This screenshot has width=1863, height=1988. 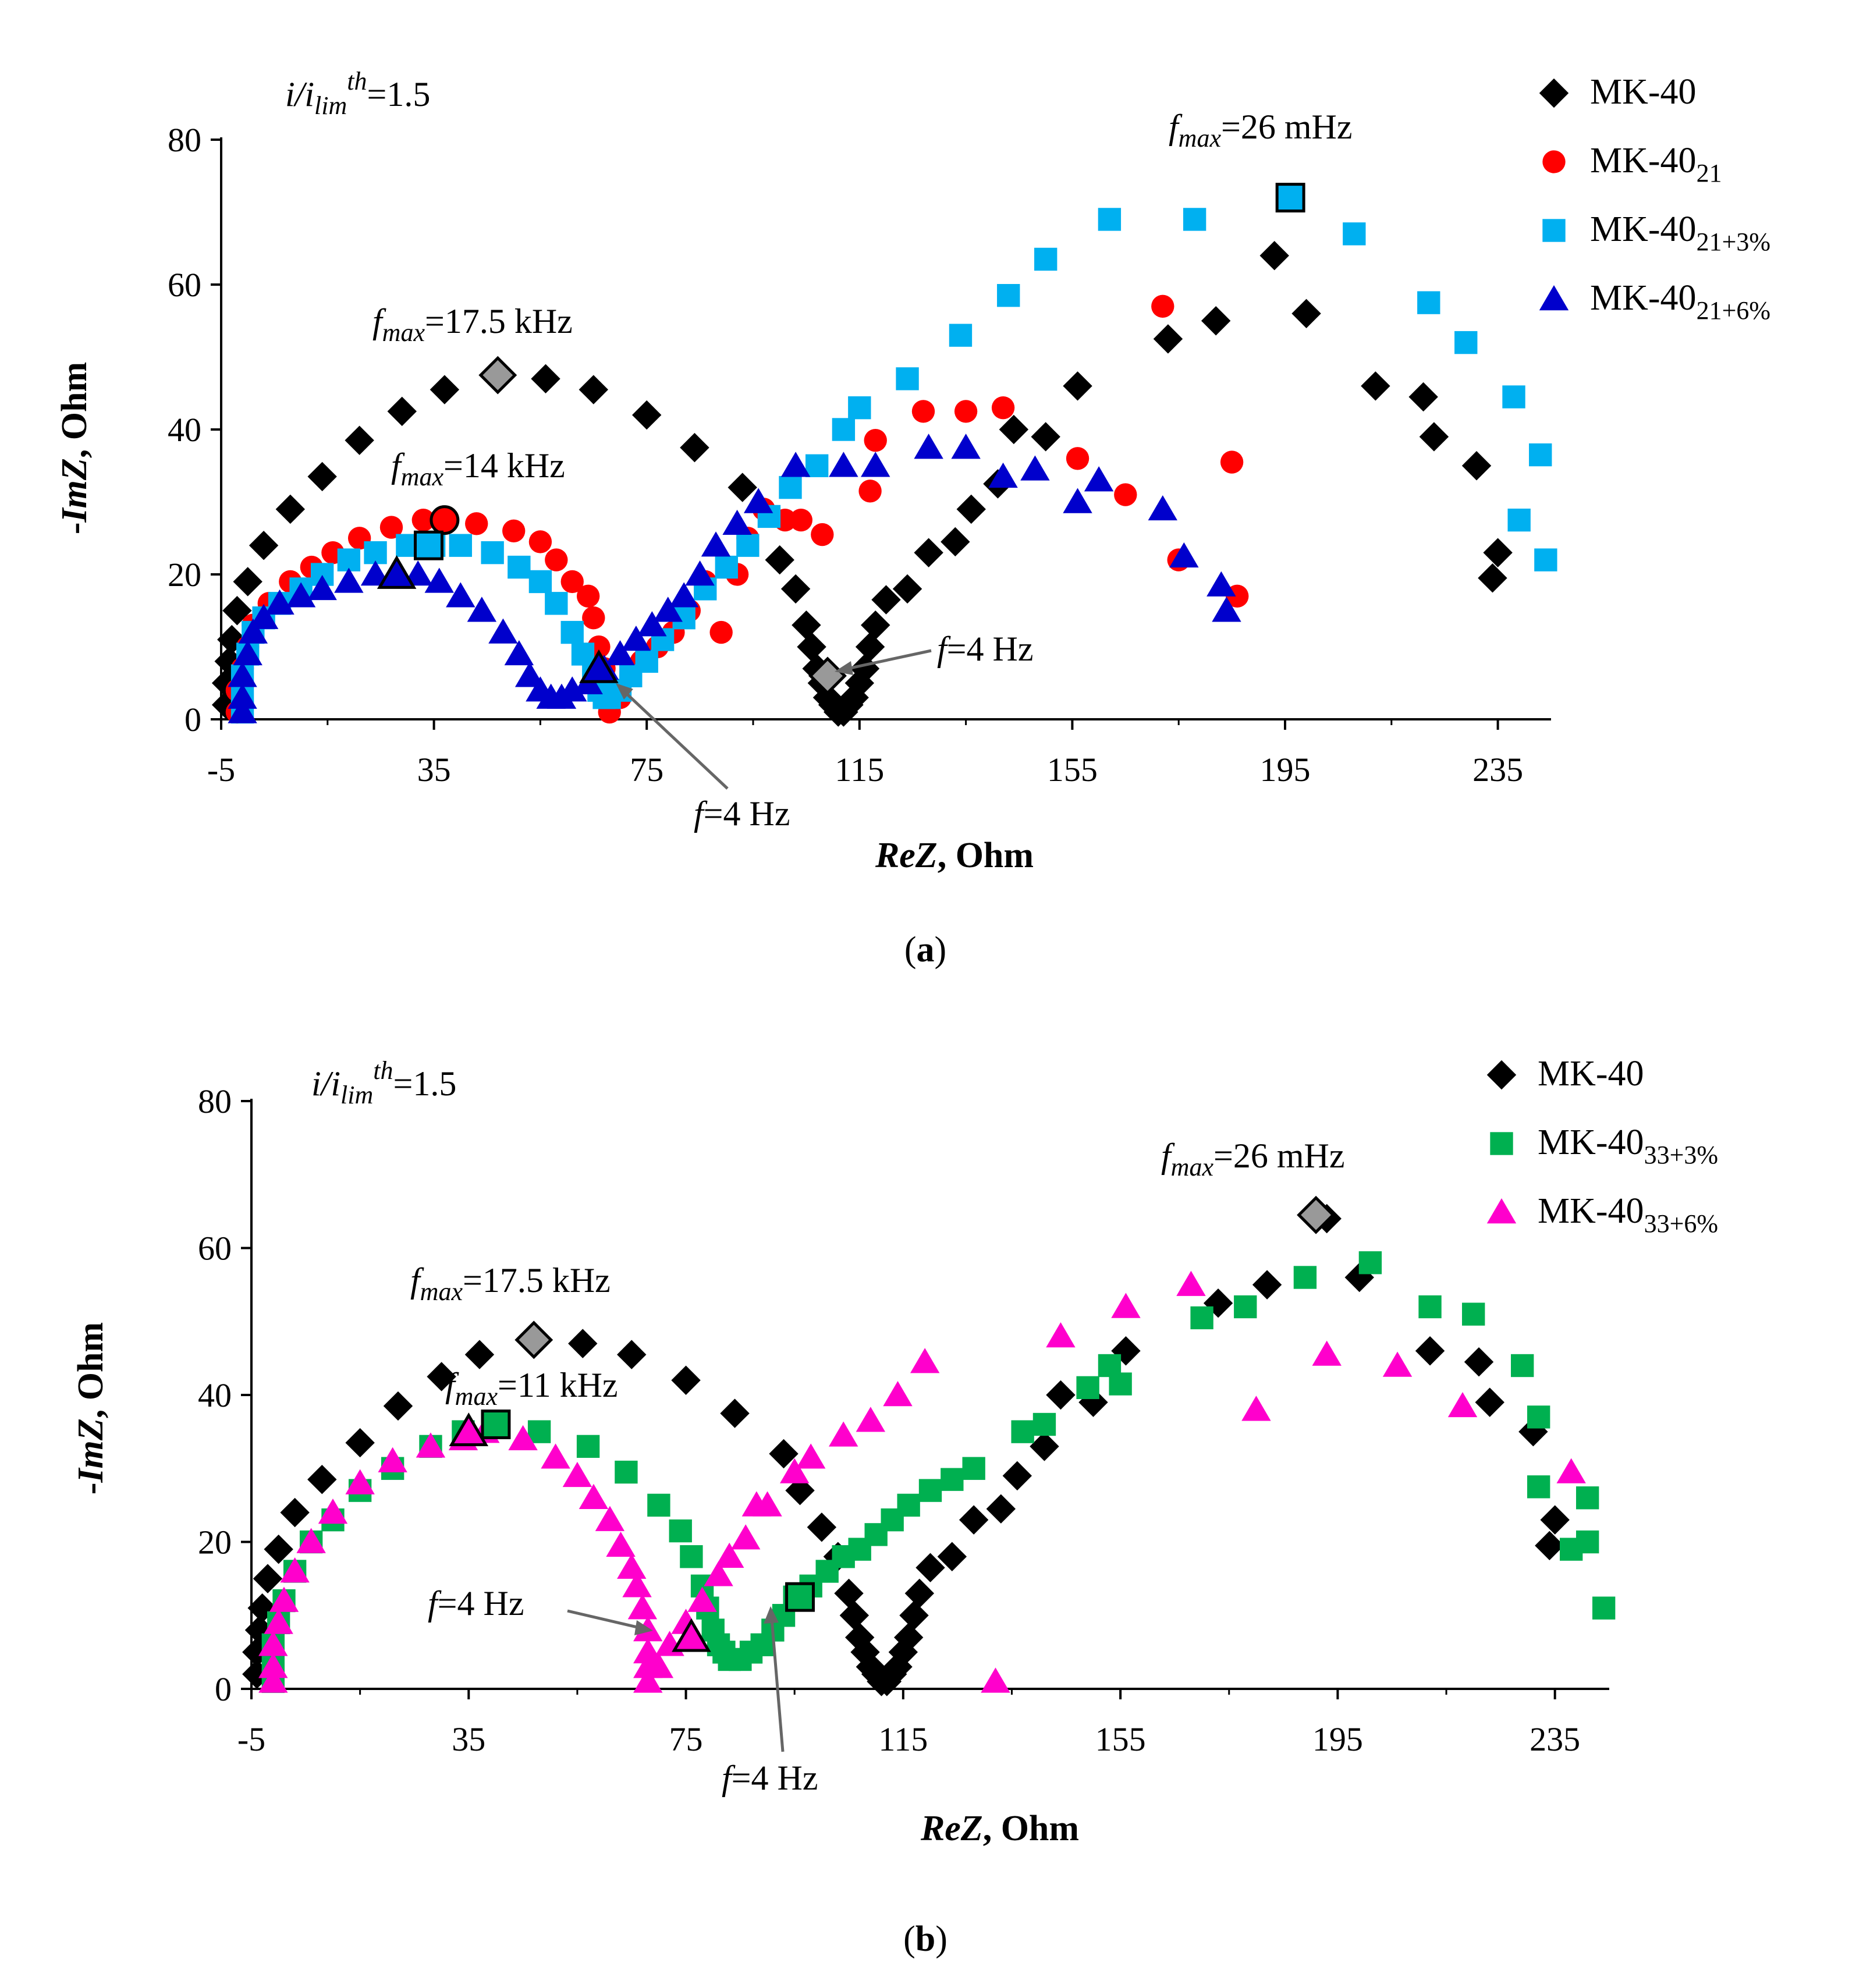 I want to click on legend-label-MK-40_33+6%: MK-4033+6%, so click(x=1628, y=1214).